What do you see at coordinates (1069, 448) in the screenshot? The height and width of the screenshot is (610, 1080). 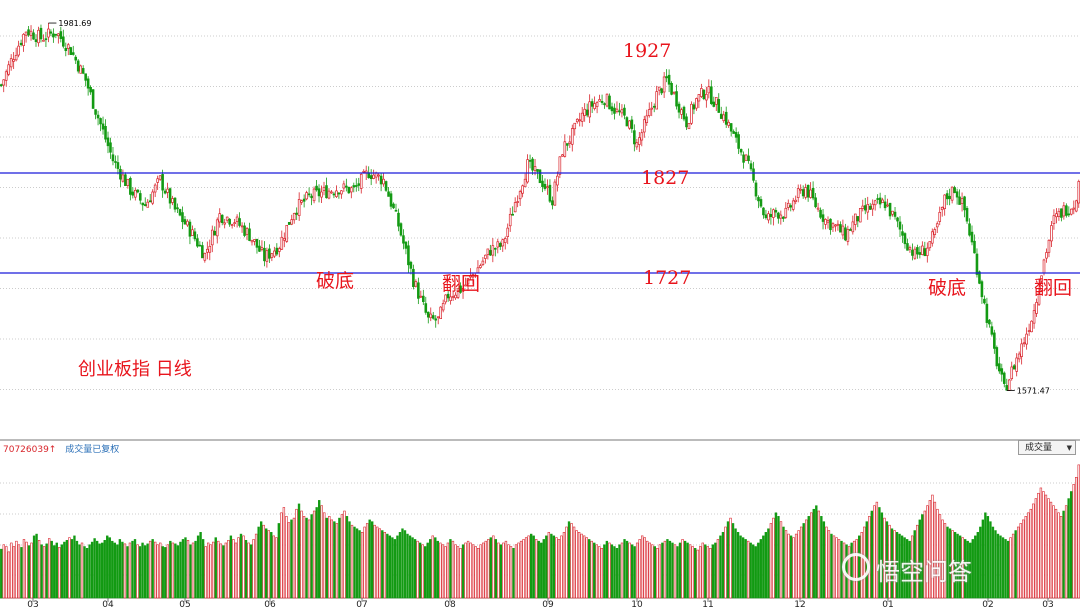 I see `chevron-down-icon: ▼` at bounding box center [1069, 448].